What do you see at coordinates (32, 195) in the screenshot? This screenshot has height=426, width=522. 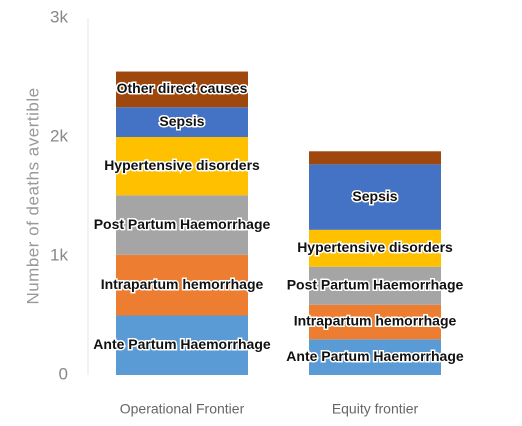 I see `y-axis-title: Number of deaths avertible` at bounding box center [32, 195].